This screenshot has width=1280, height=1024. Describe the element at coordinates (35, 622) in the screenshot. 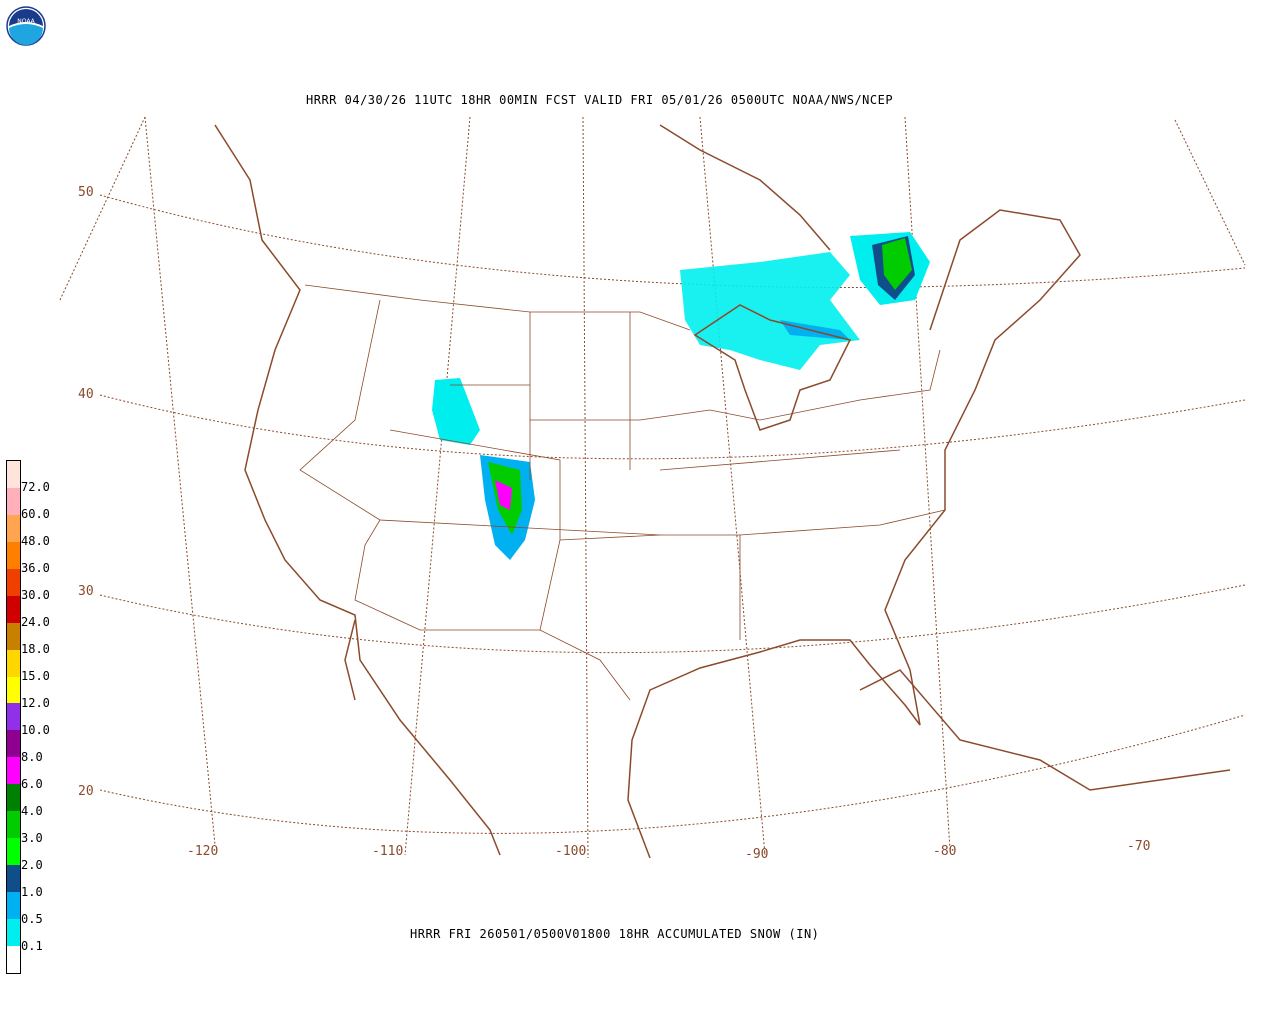

I see `legend-label: 24.0` at that location.